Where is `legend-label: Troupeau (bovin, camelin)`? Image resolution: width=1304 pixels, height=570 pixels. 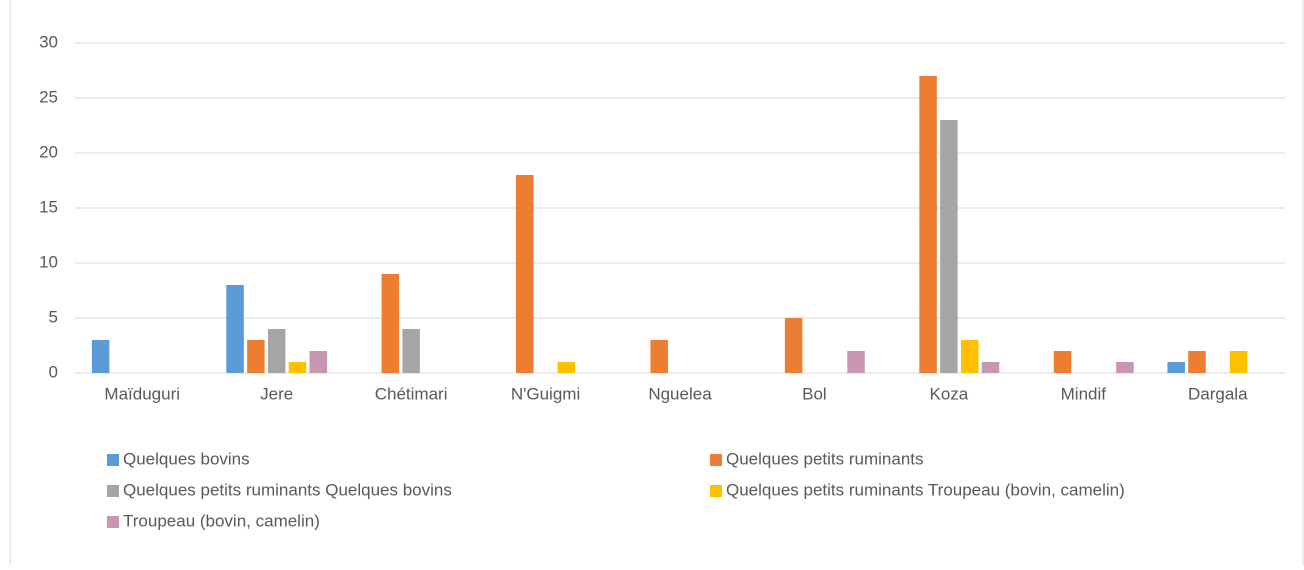
legend-label: Troupeau (bovin, camelin) is located at coordinates (221, 520).